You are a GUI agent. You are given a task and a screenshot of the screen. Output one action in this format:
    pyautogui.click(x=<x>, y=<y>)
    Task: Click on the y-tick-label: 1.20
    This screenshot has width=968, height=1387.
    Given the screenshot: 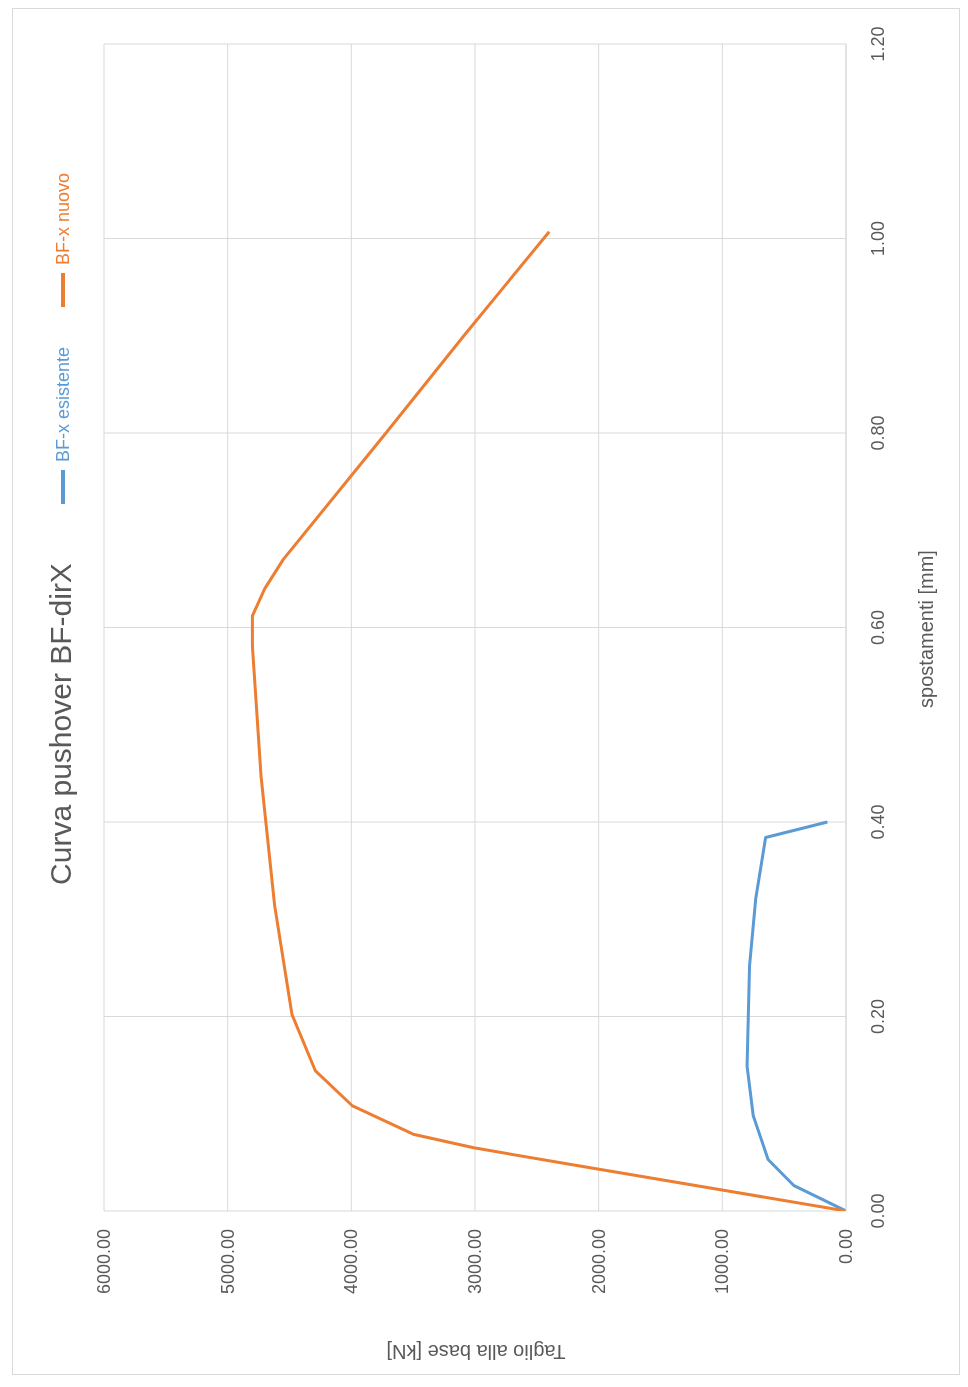 What is the action you would take?
    pyautogui.click(x=878, y=44)
    